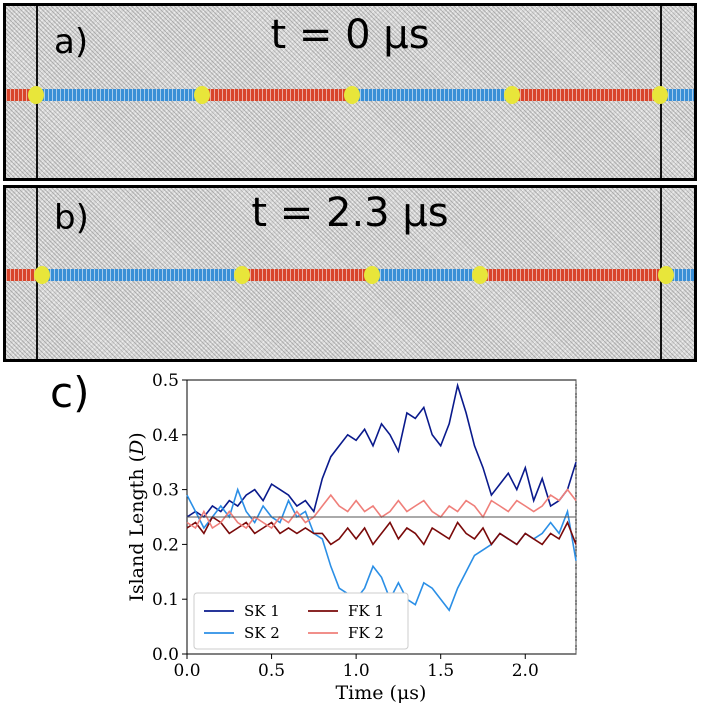 Image resolution: width=702 pixels, height=713 pixels. Describe the element at coordinates (525, 671) in the screenshot. I see `x-tick-label: 2.0` at that location.